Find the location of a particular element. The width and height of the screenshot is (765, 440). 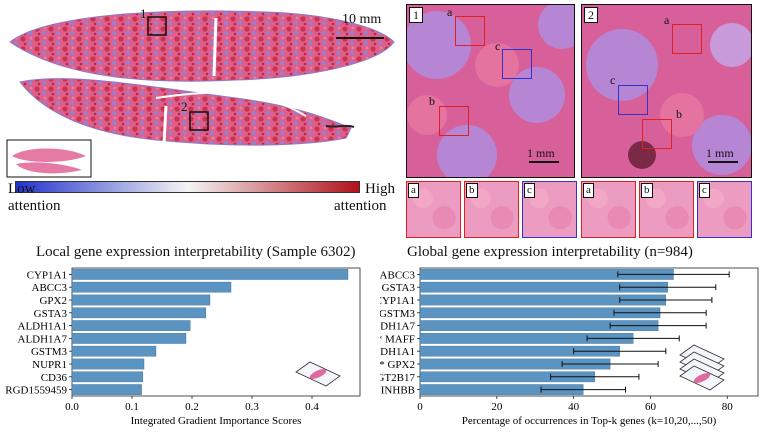

y-tick-label: CD36 is located at coordinates (54, 378).